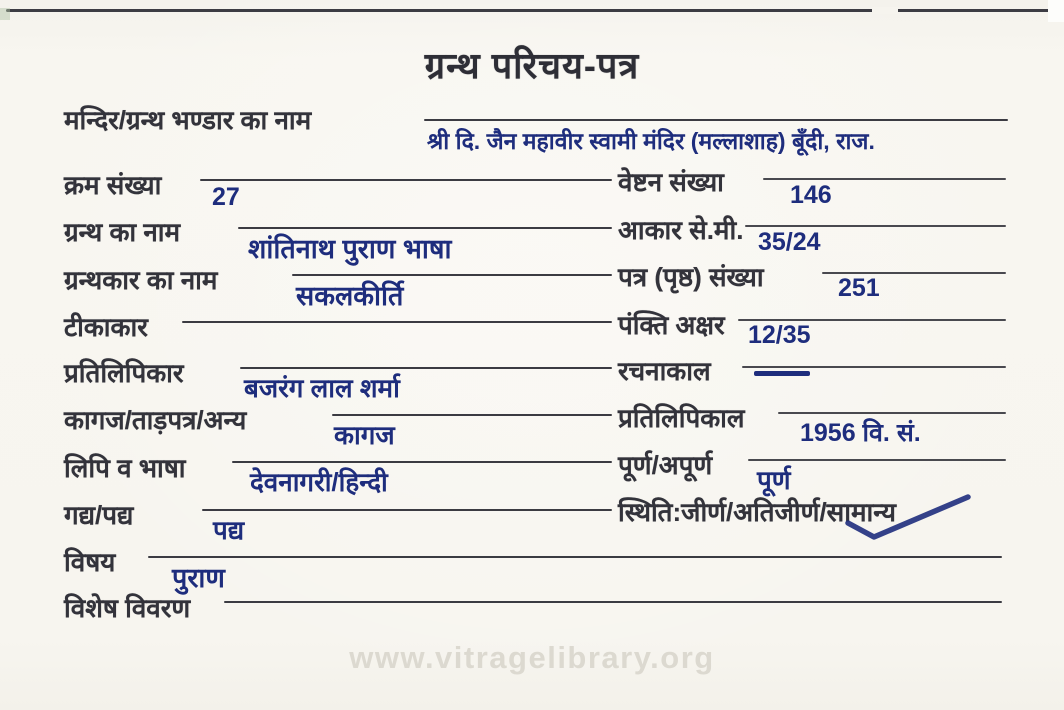 This screenshot has height=710, width=1064. What do you see at coordinates (452, 275) in the screenshot?
I see `field-line-author-name` at bounding box center [452, 275].